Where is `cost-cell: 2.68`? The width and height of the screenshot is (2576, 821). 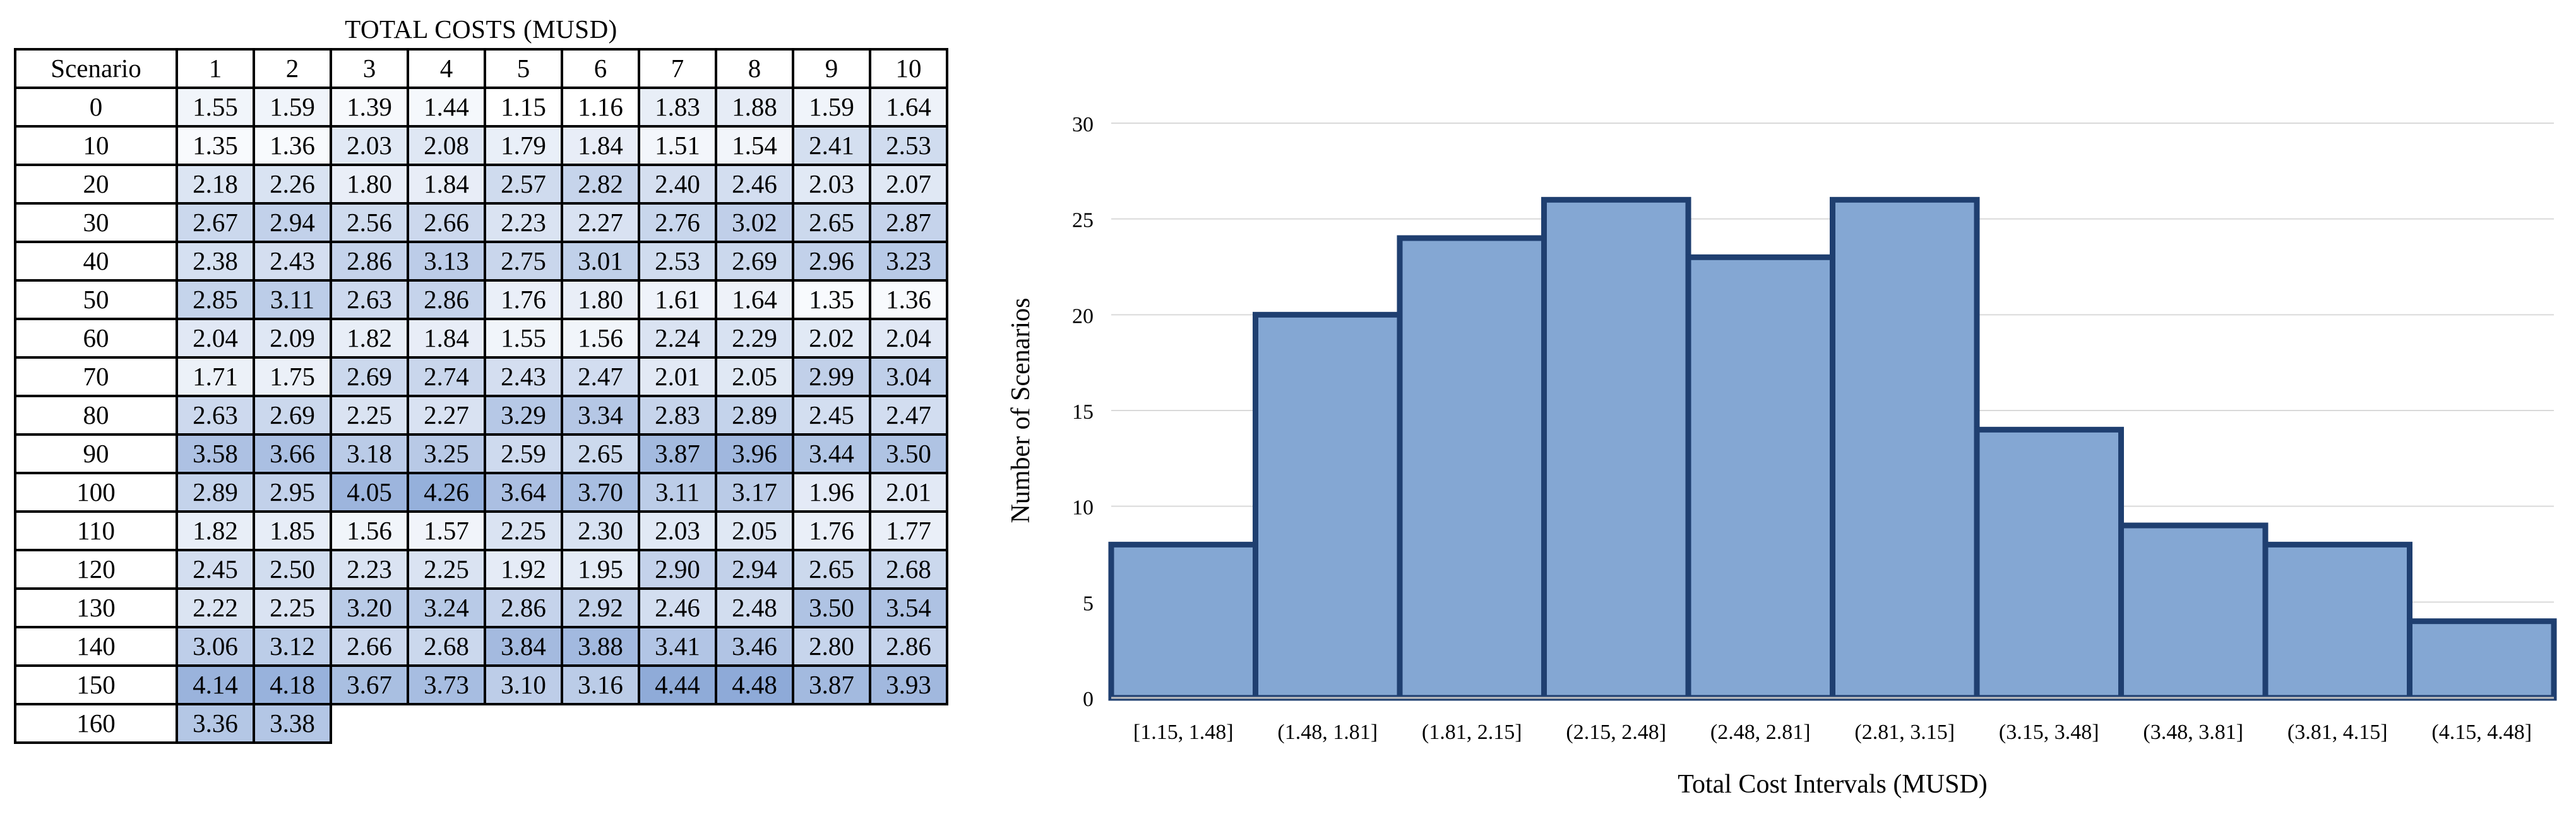
cost-cell: 2.68 is located at coordinates (446, 646).